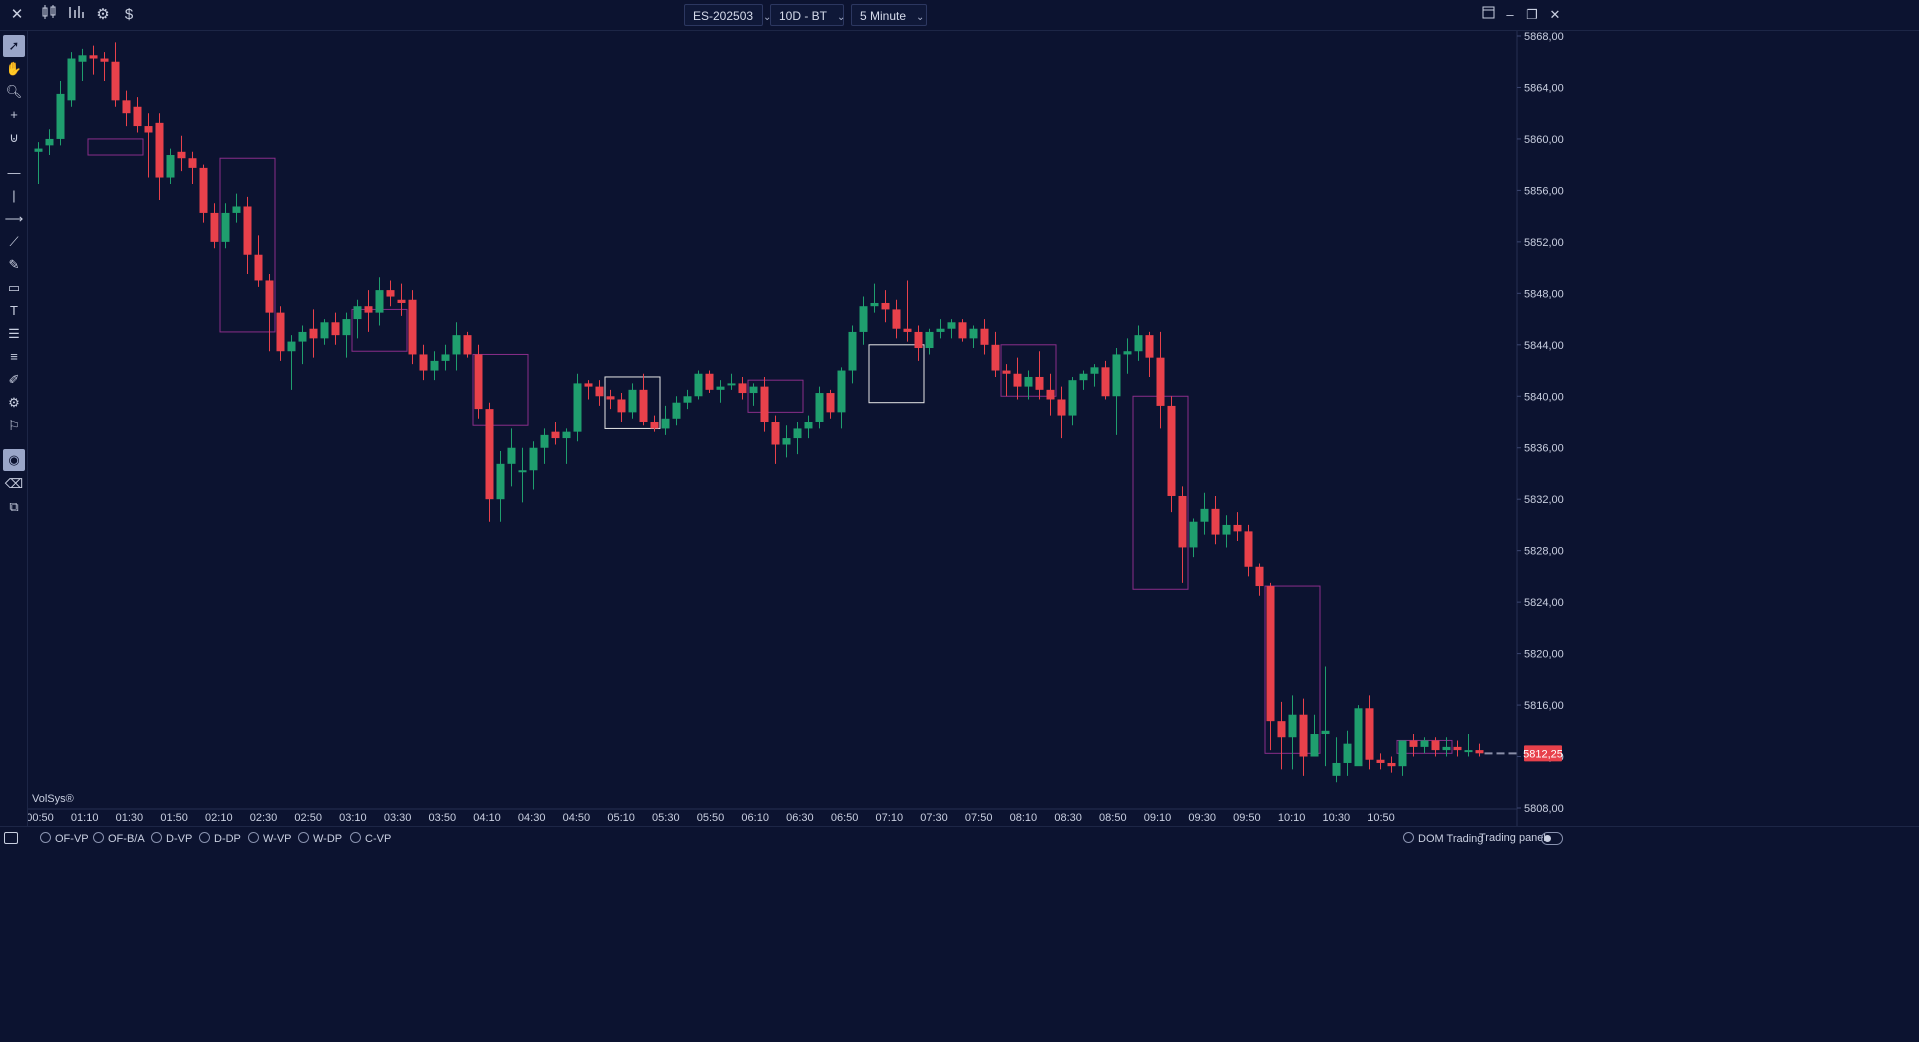  What do you see at coordinates (264, 818) in the screenshot?
I see `x-tick-label: 02:30` at bounding box center [264, 818].